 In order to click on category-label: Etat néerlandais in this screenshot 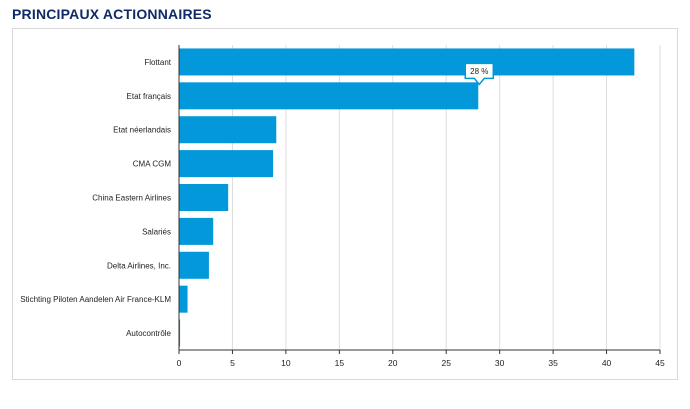, I will do `click(142, 130)`.